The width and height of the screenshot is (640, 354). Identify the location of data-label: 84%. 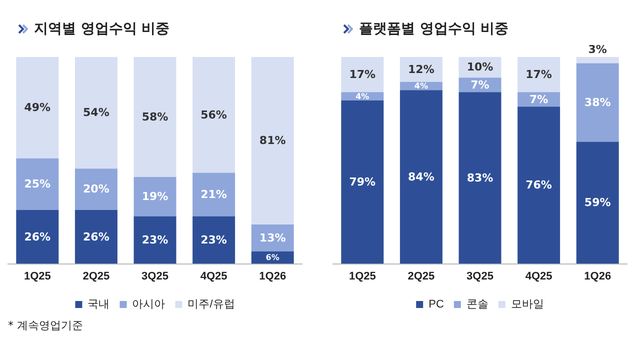
(421, 177).